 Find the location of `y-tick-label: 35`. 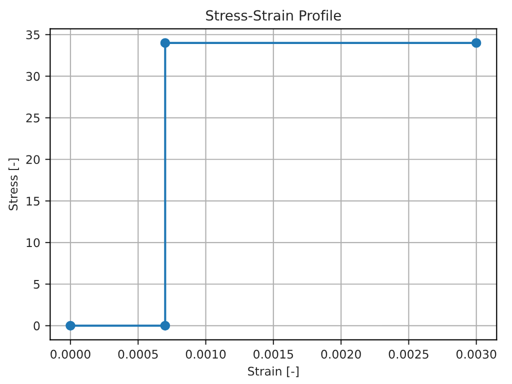

y-tick-label: 35 is located at coordinates (33, 35).